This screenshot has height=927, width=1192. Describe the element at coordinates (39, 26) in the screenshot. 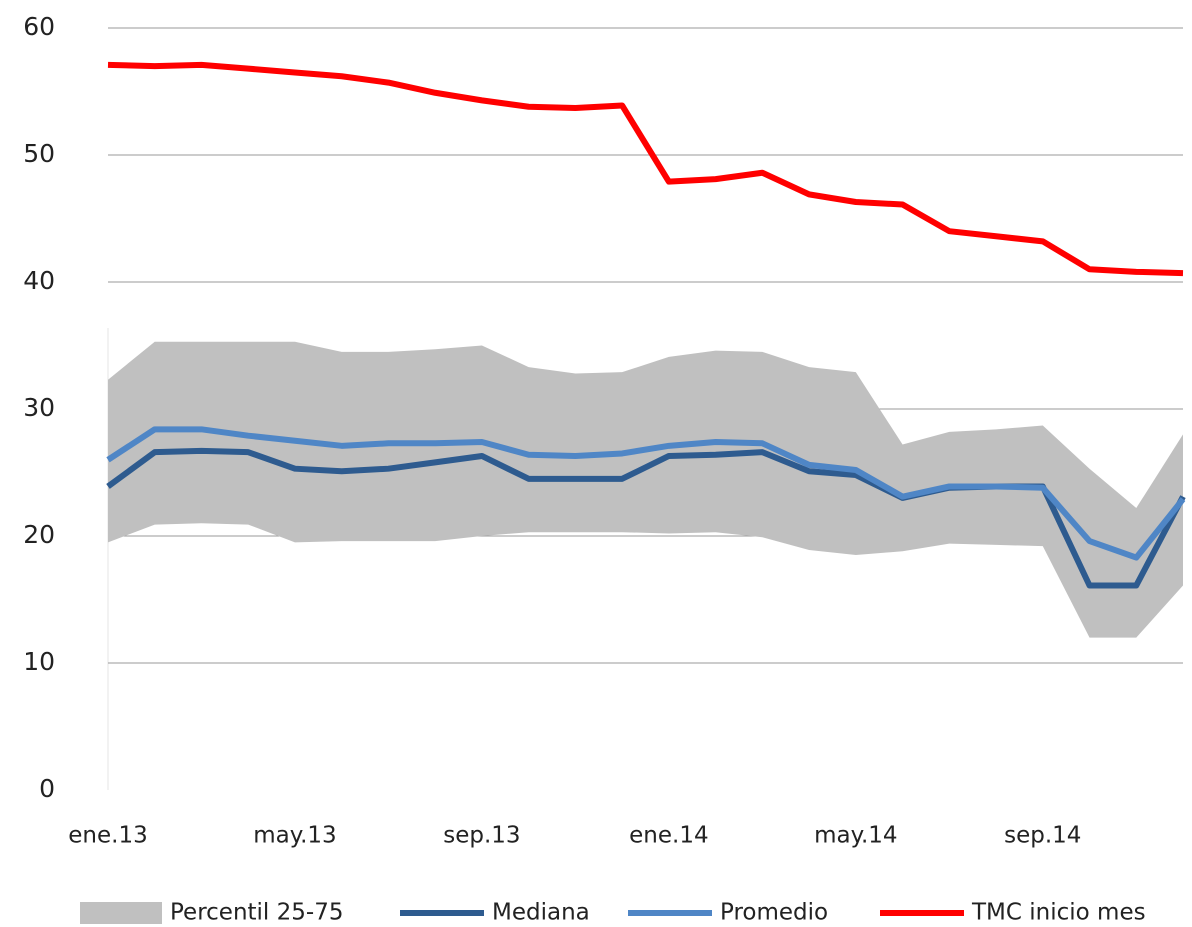

I see `y-tick-label: 60` at that location.